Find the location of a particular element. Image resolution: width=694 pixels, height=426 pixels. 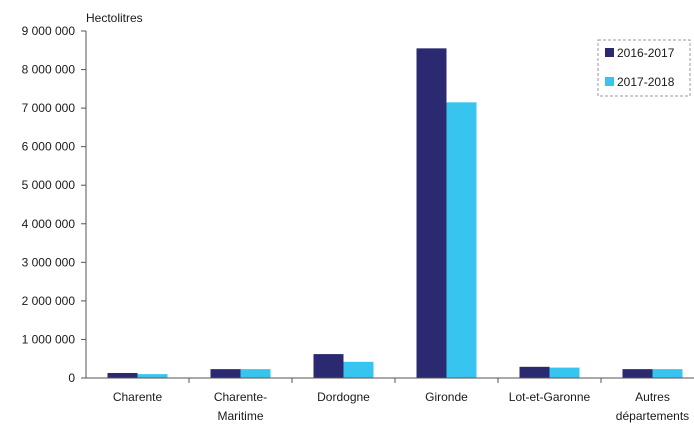

legend-swatch-2016-2017 is located at coordinates (609, 52).